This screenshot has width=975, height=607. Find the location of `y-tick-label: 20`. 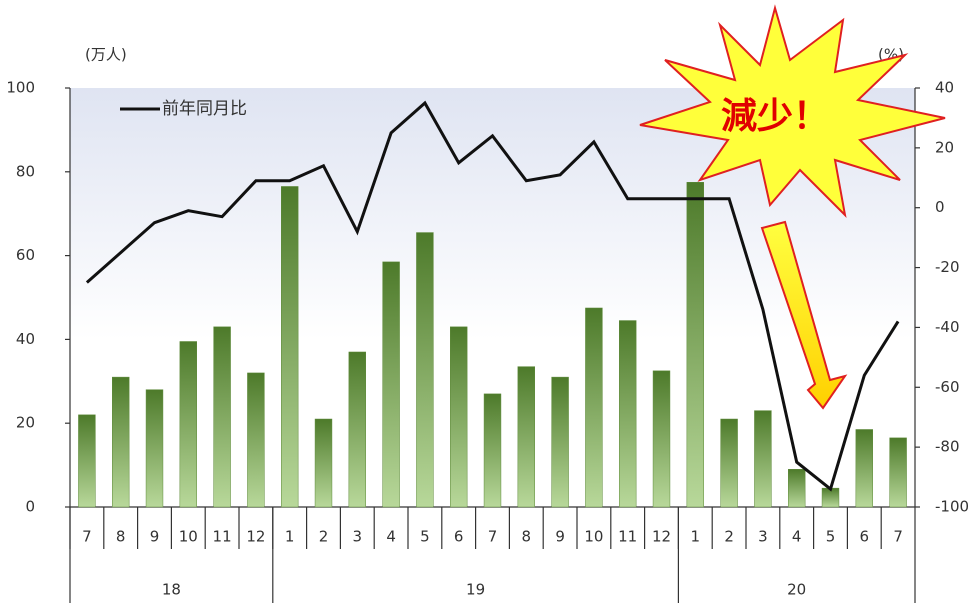

y-tick-label: 20 is located at coordinates (25, 423).